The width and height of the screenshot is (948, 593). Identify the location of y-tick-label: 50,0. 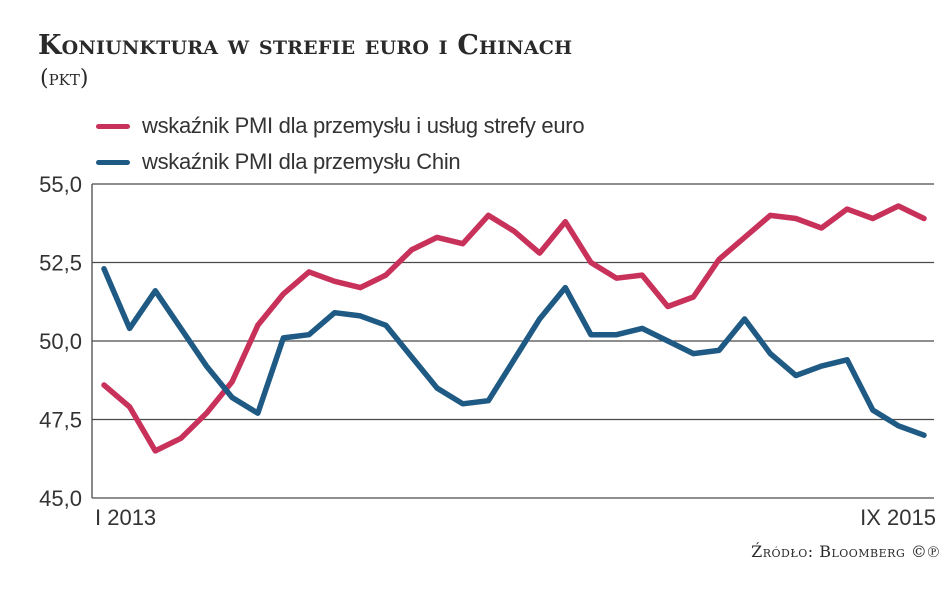
(60, 341).